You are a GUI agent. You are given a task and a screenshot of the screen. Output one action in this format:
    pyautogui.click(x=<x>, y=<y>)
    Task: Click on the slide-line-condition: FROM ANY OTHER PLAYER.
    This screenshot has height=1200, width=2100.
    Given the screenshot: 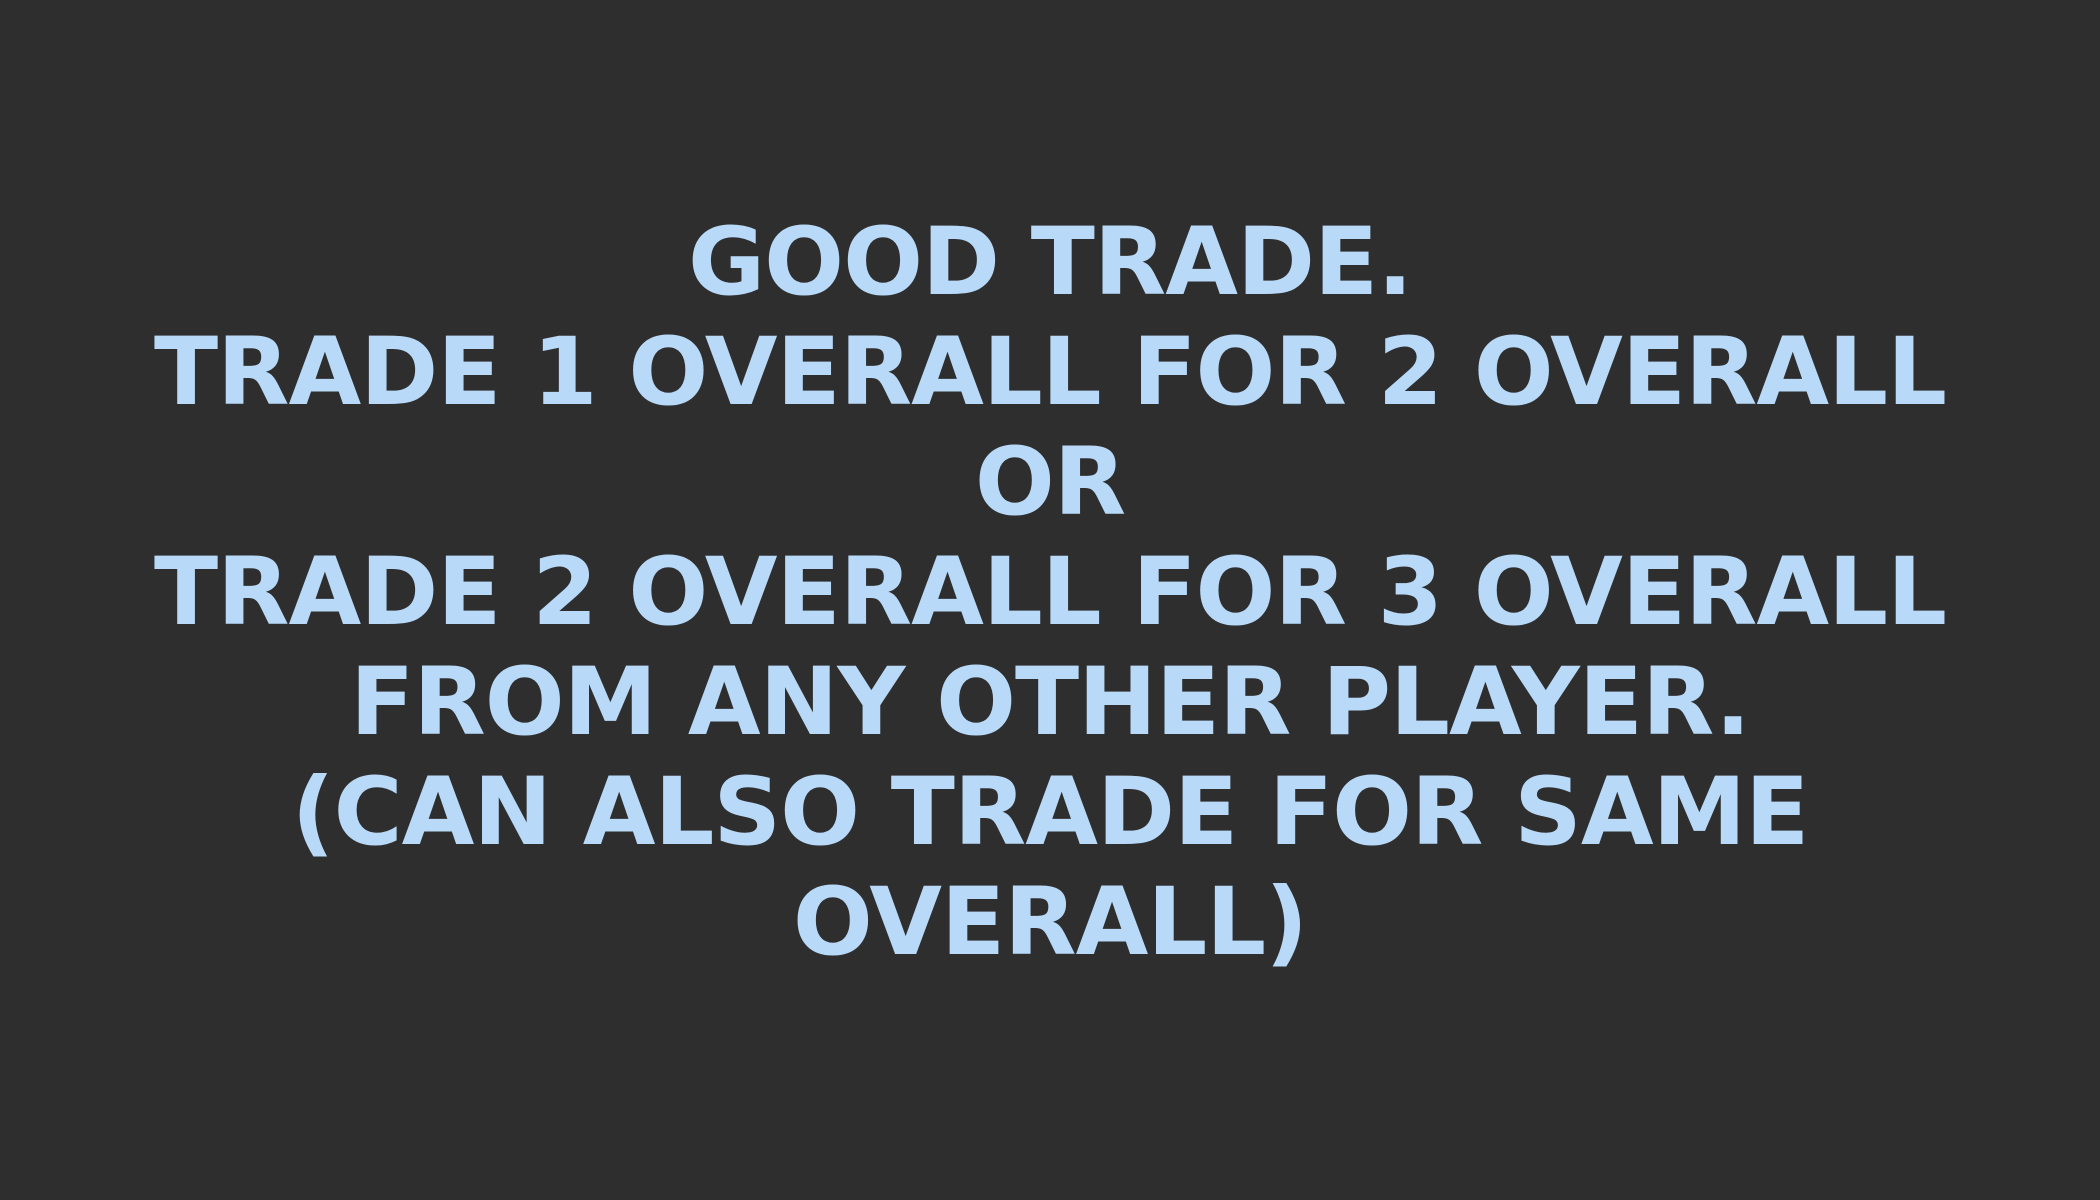 What is the action you would take?
    pyautogui.click(x=1050, y=702)
    